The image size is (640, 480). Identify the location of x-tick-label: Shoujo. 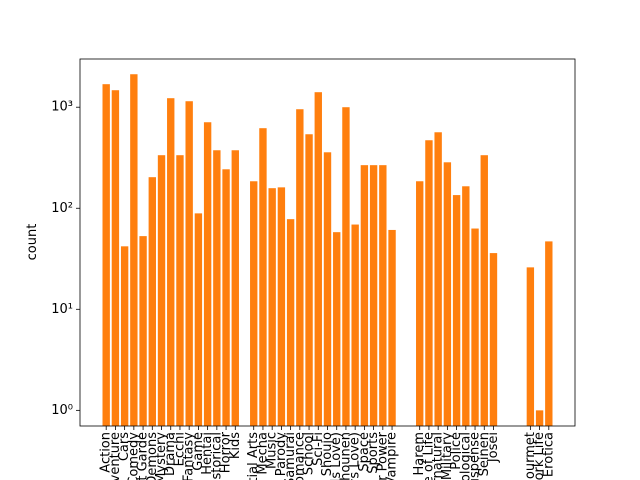
(327, 454).